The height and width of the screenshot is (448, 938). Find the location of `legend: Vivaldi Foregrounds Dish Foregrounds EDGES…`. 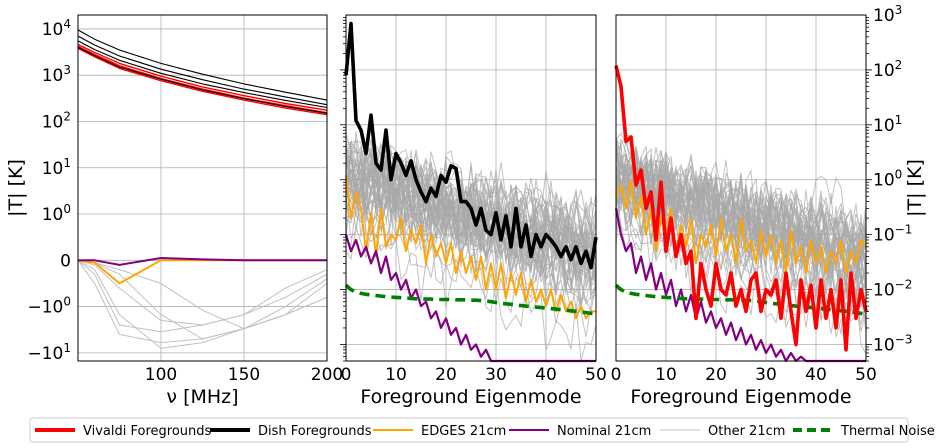

legend: Vivaldi Foregrounds Dish Foregrounds EDGES… is located at coordinates (482, 430).